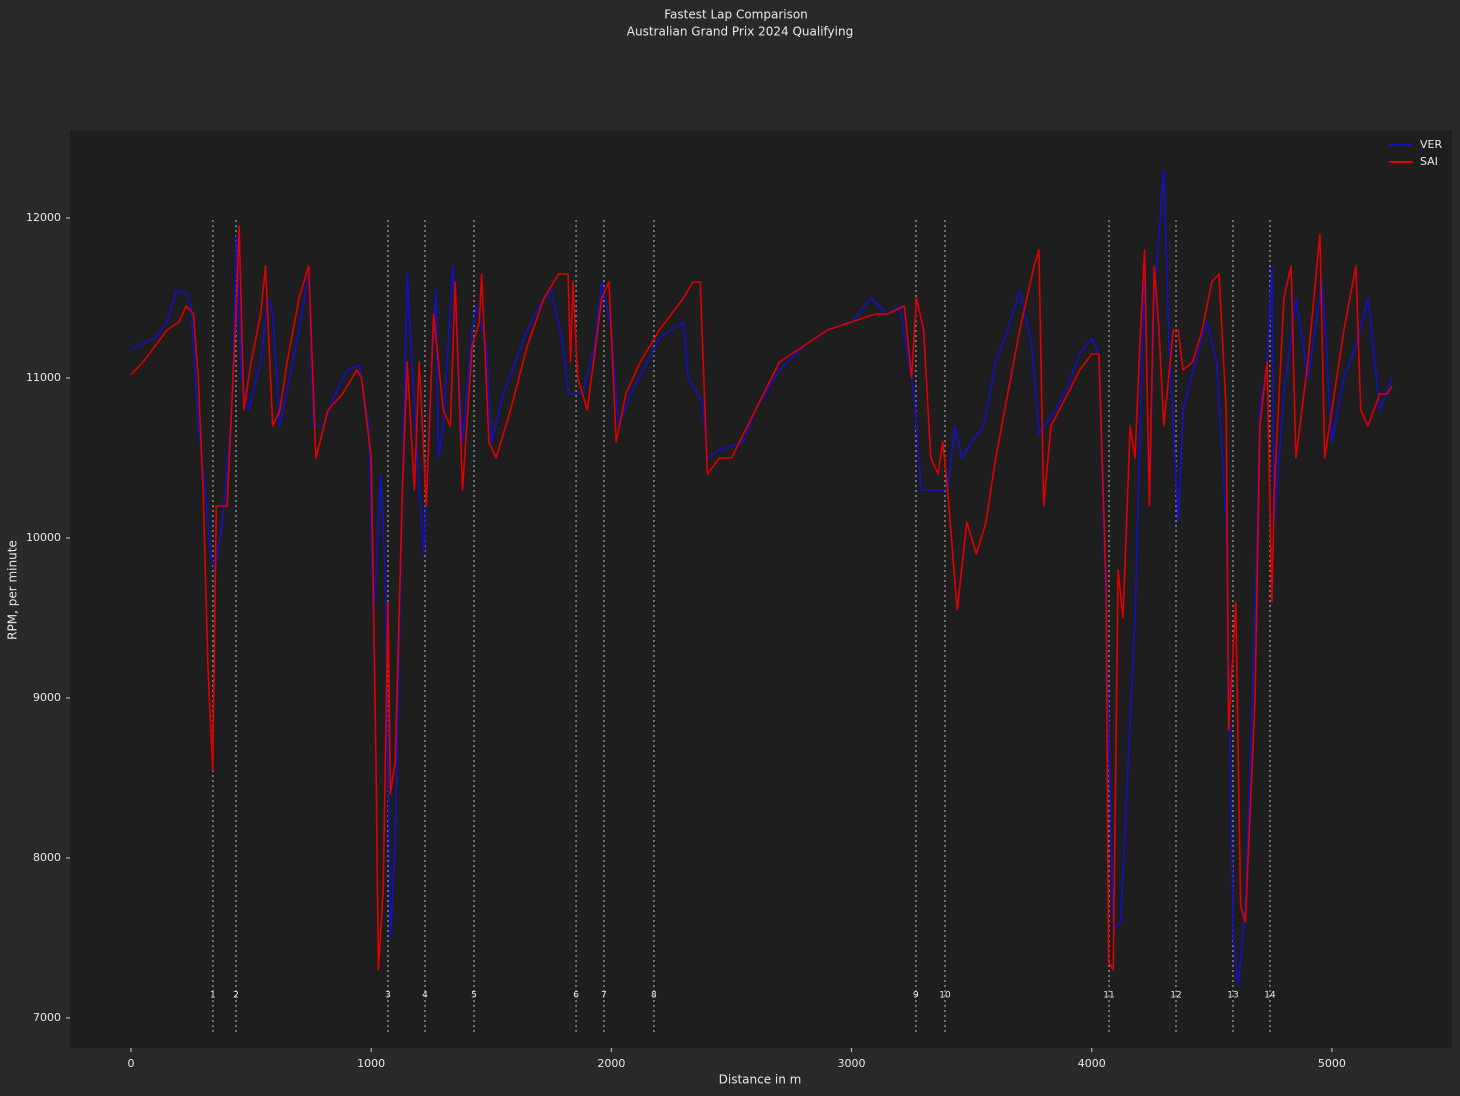  Describe the element at coordinates (474, 996) in the screenshot. I see `corner-label: 5` at that location.